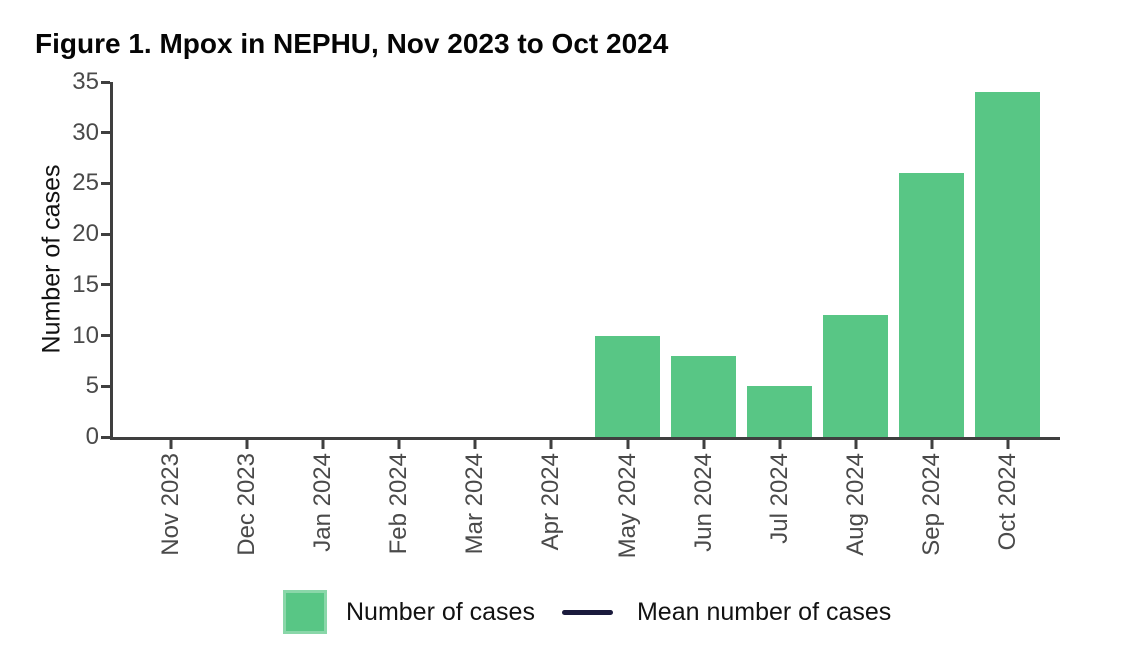  Describe the element at coordinates (475, 504) in the screenshot. I see `x-tick-label: Mar 2024` at that location.